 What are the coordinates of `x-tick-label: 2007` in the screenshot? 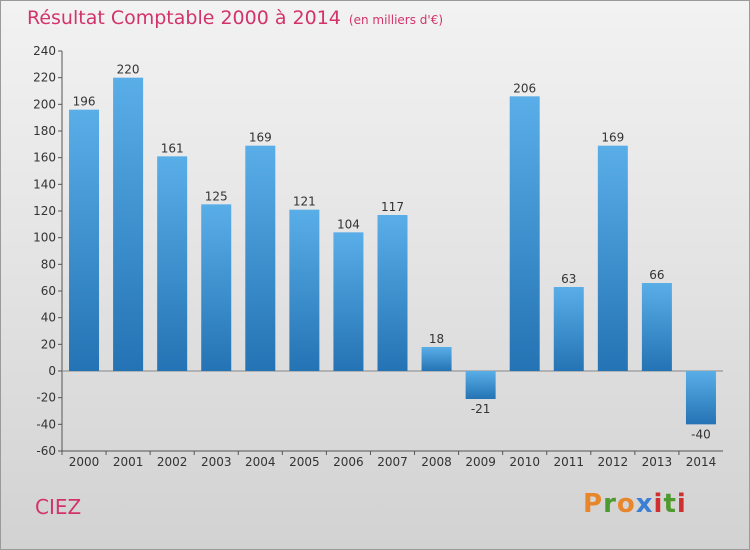 It's located at (392, 462).